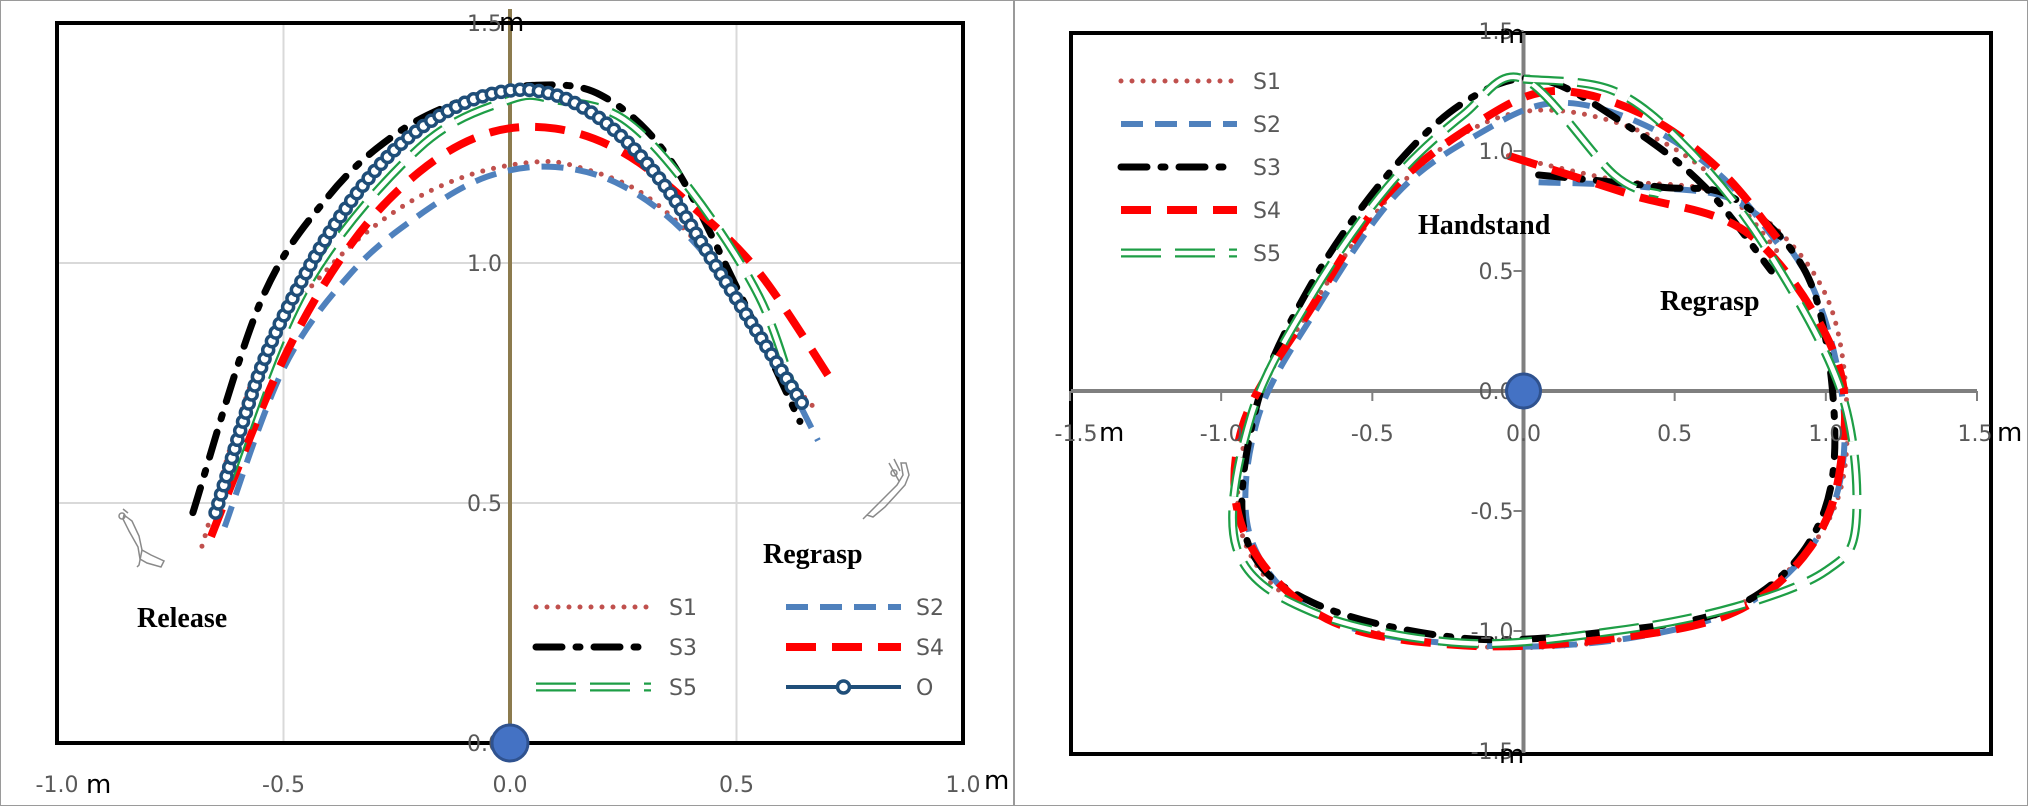 The height and width of the screenshot is (807, 2028). Describe the element at coordinates (924, 688) in the screenshot. I see `legend-label-o: O` at that location.